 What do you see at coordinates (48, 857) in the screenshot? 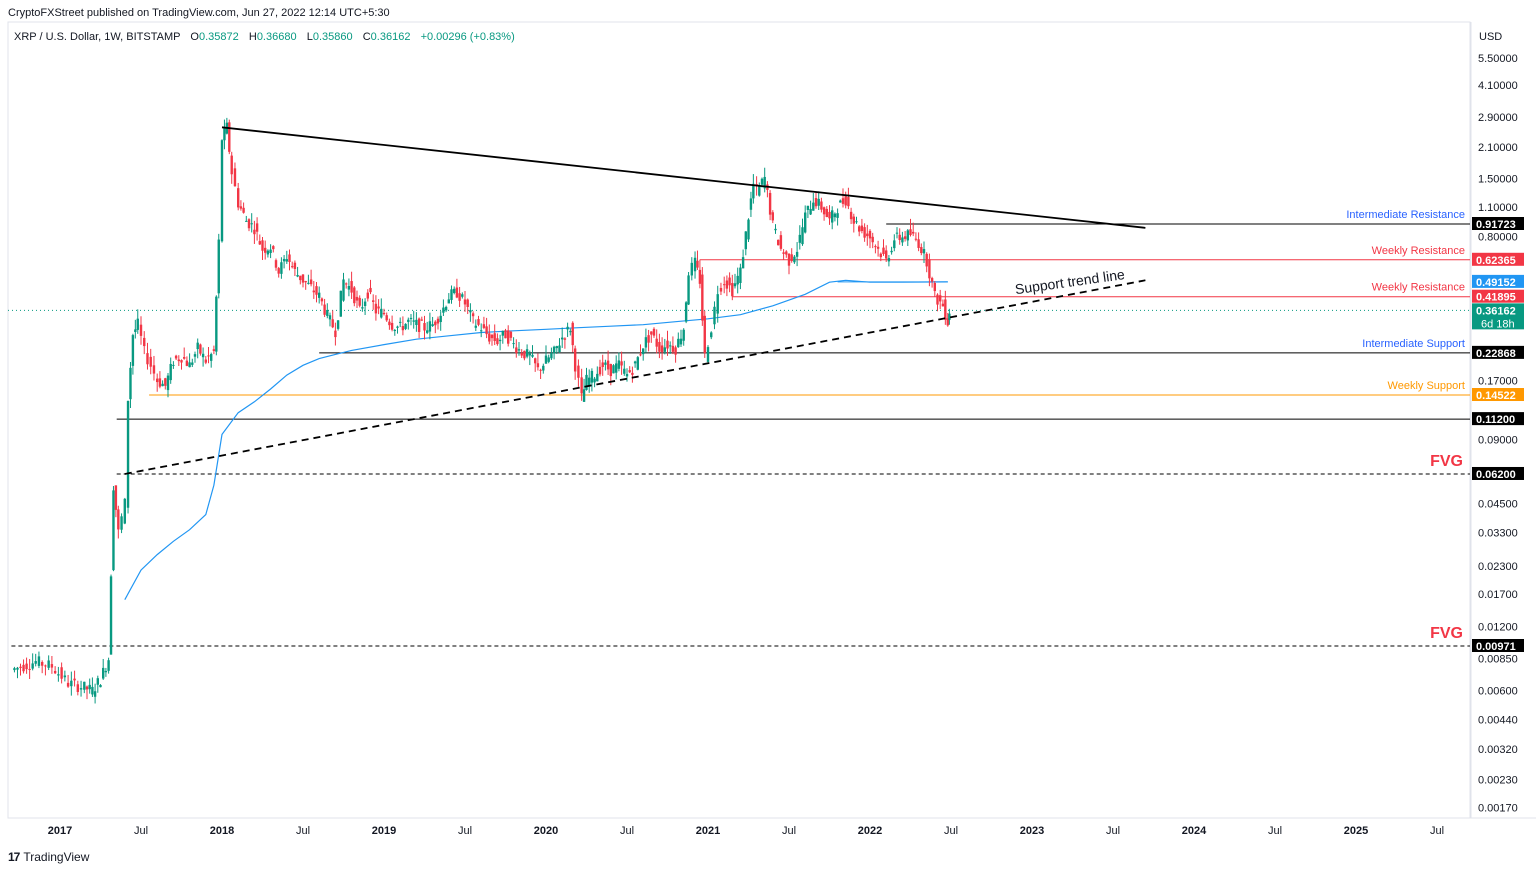
I see `tradingview-brand: 17 TradingView` at bounding box center [48, 857].